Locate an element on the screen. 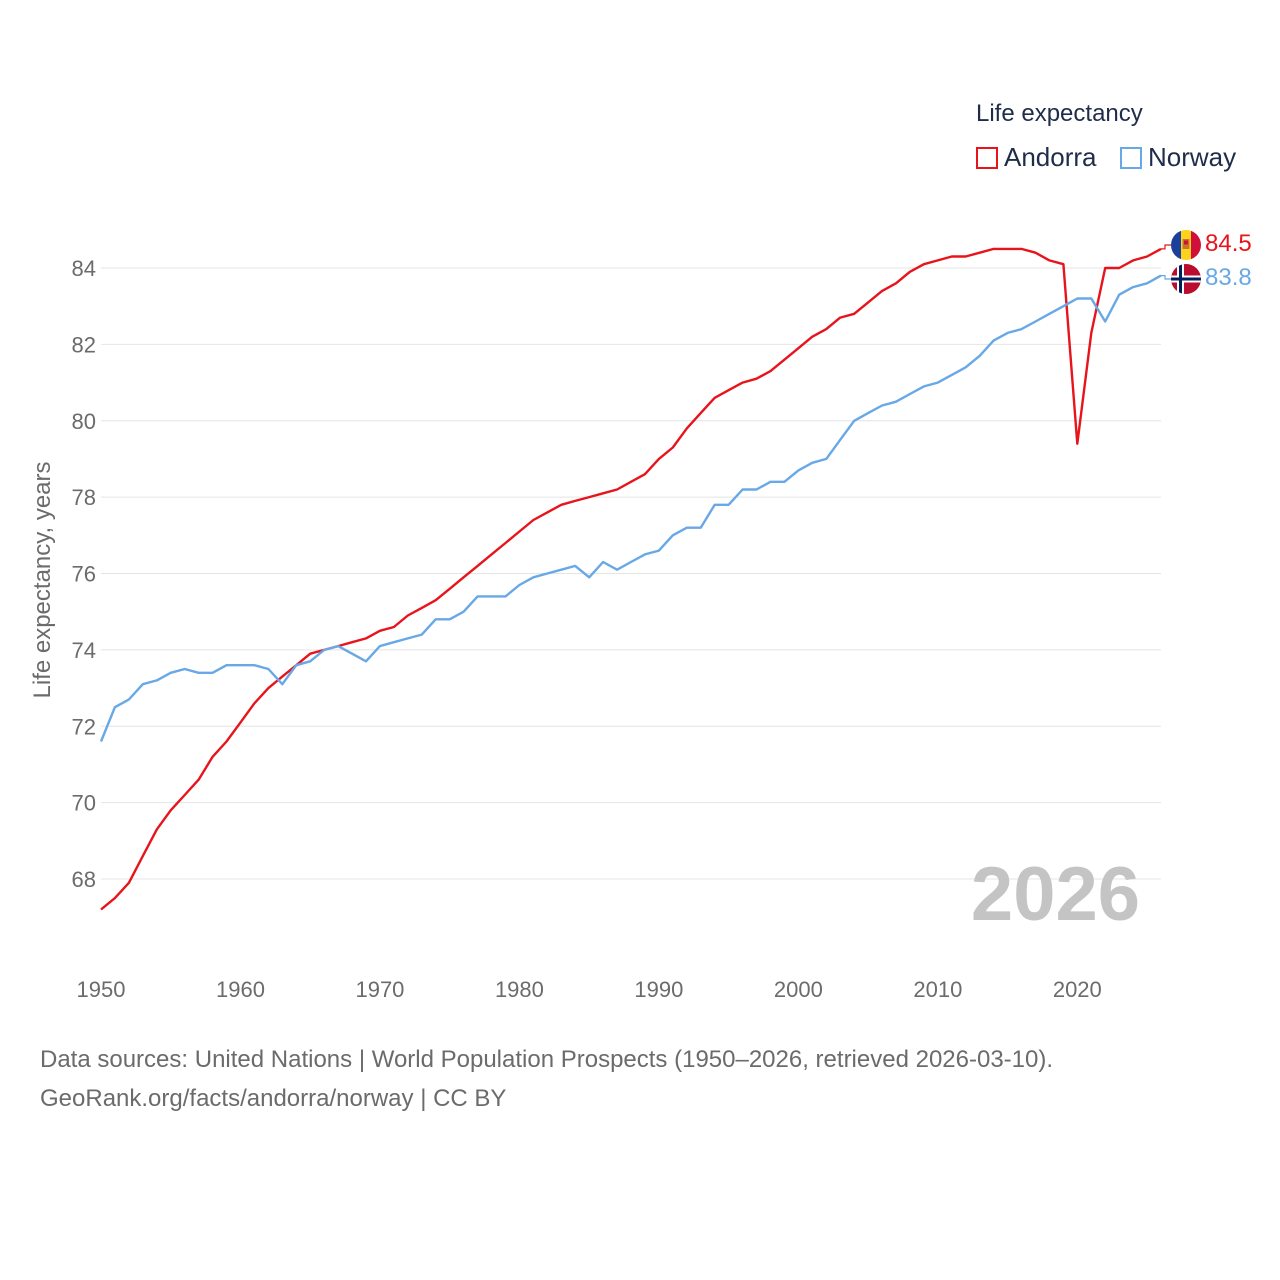 This screenshot has height=1280, width=1280. legend-item-andorra: Andorra is located at coordinates (1036, 157).